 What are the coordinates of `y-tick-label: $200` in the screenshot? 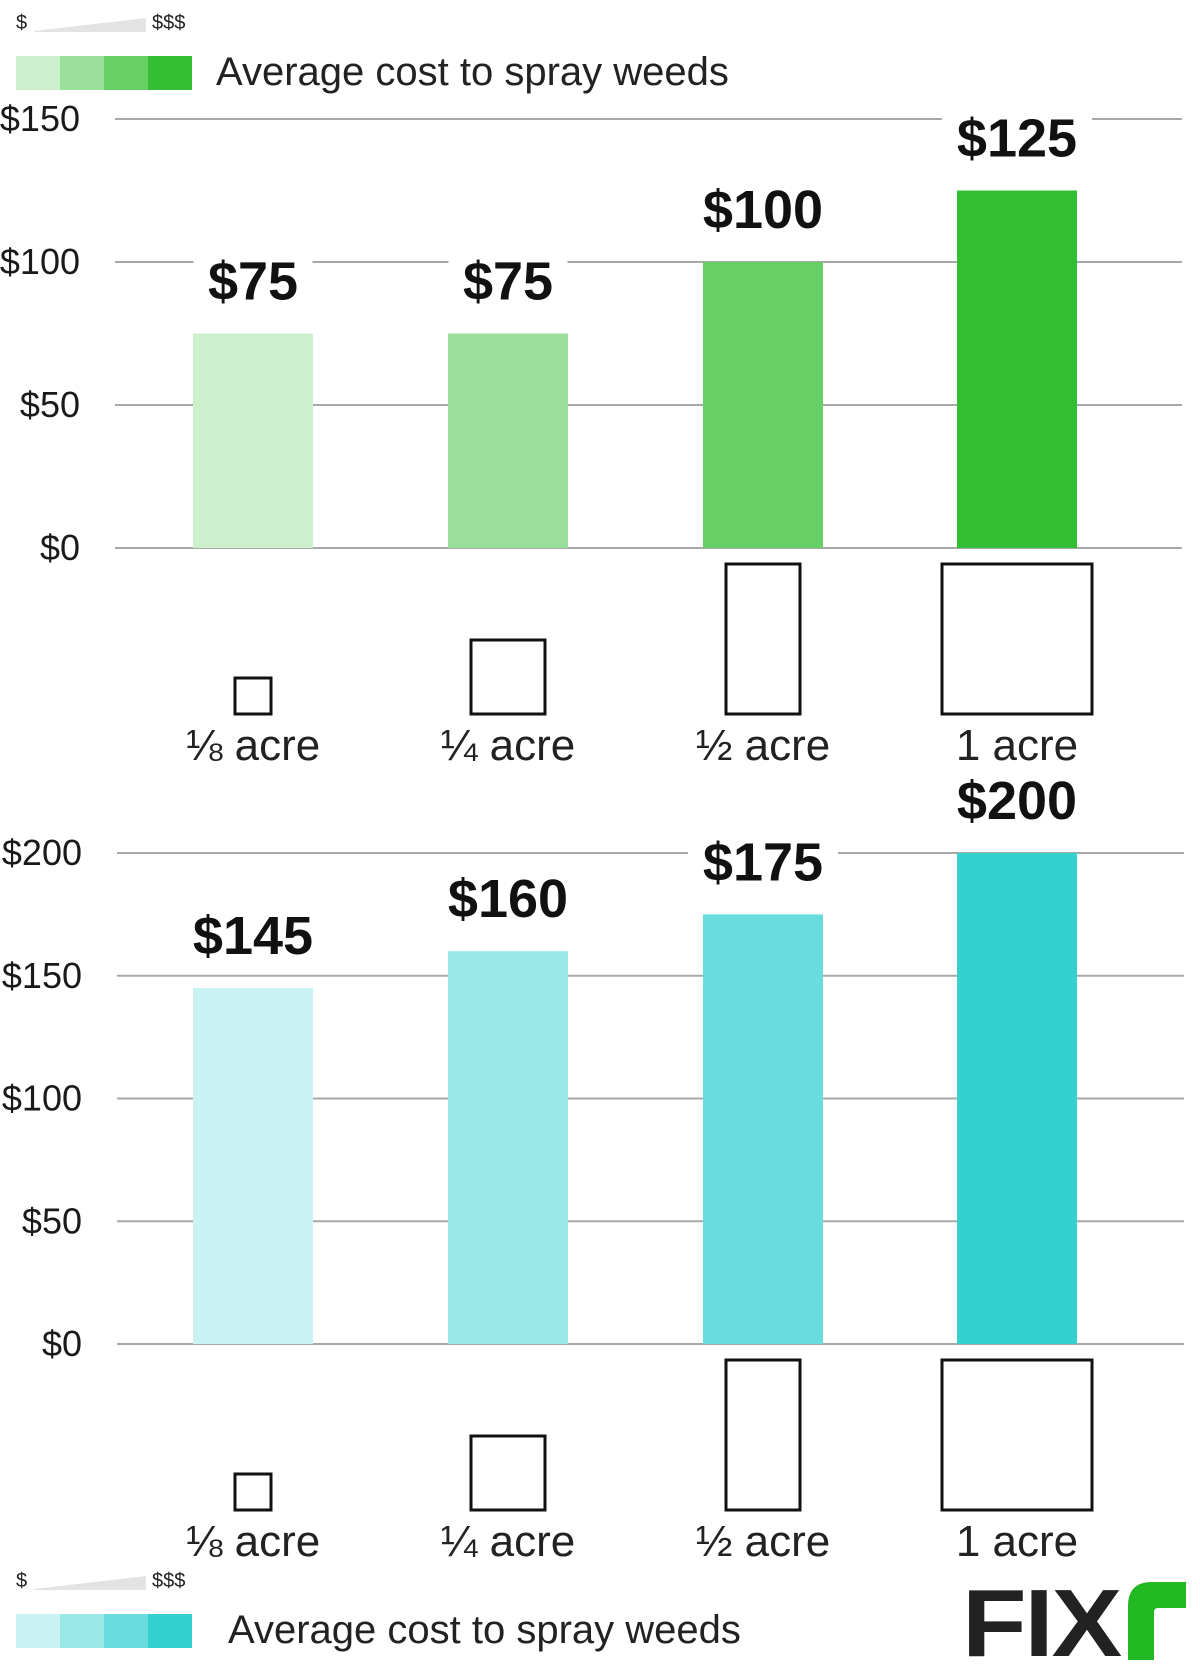 It's located at (42, 852).